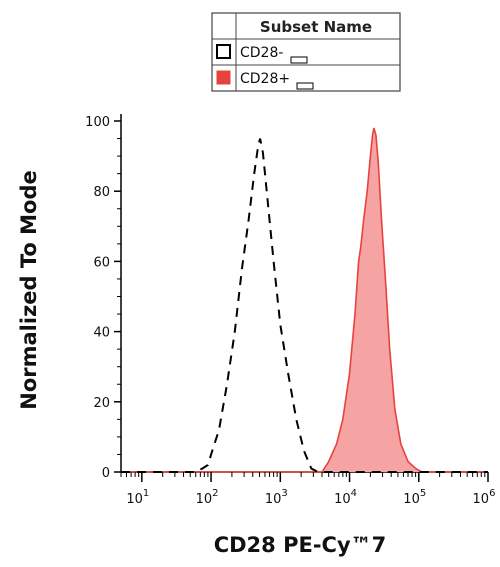  I want to click on y-tick-label: 100, so click(97, 122).